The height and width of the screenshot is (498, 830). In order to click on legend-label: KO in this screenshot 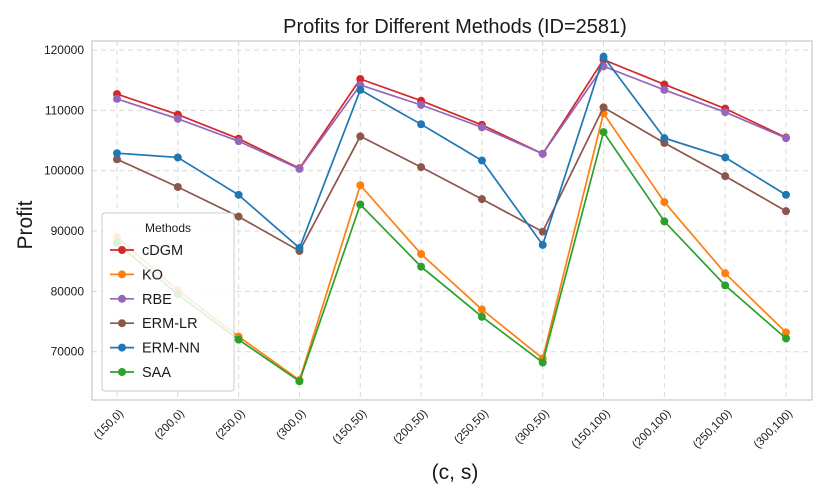, I will do `click(152, 275)`.